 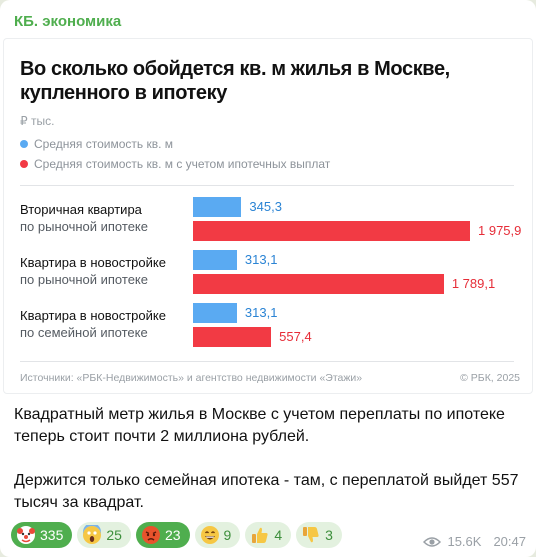 What do you see at coordinates (210, 535) in the screenshot?
I see `grinning-face-icon` at bounding box center [210, 535].